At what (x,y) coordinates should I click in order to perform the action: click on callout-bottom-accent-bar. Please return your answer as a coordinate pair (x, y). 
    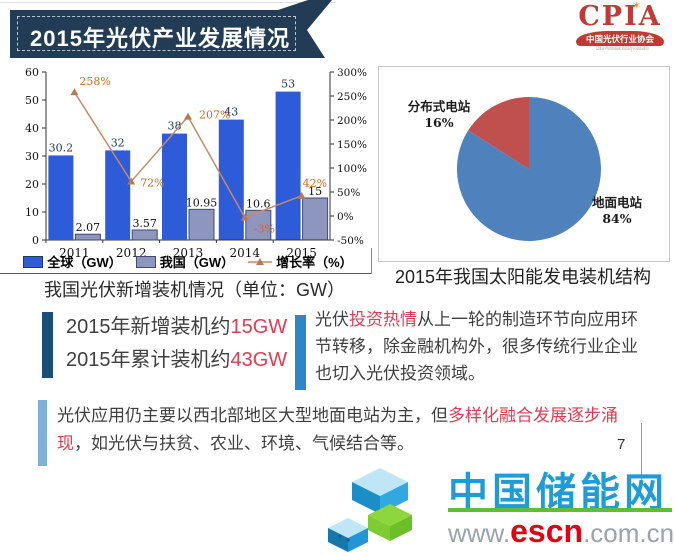
    Looking at the image, I should click on (42, 433).